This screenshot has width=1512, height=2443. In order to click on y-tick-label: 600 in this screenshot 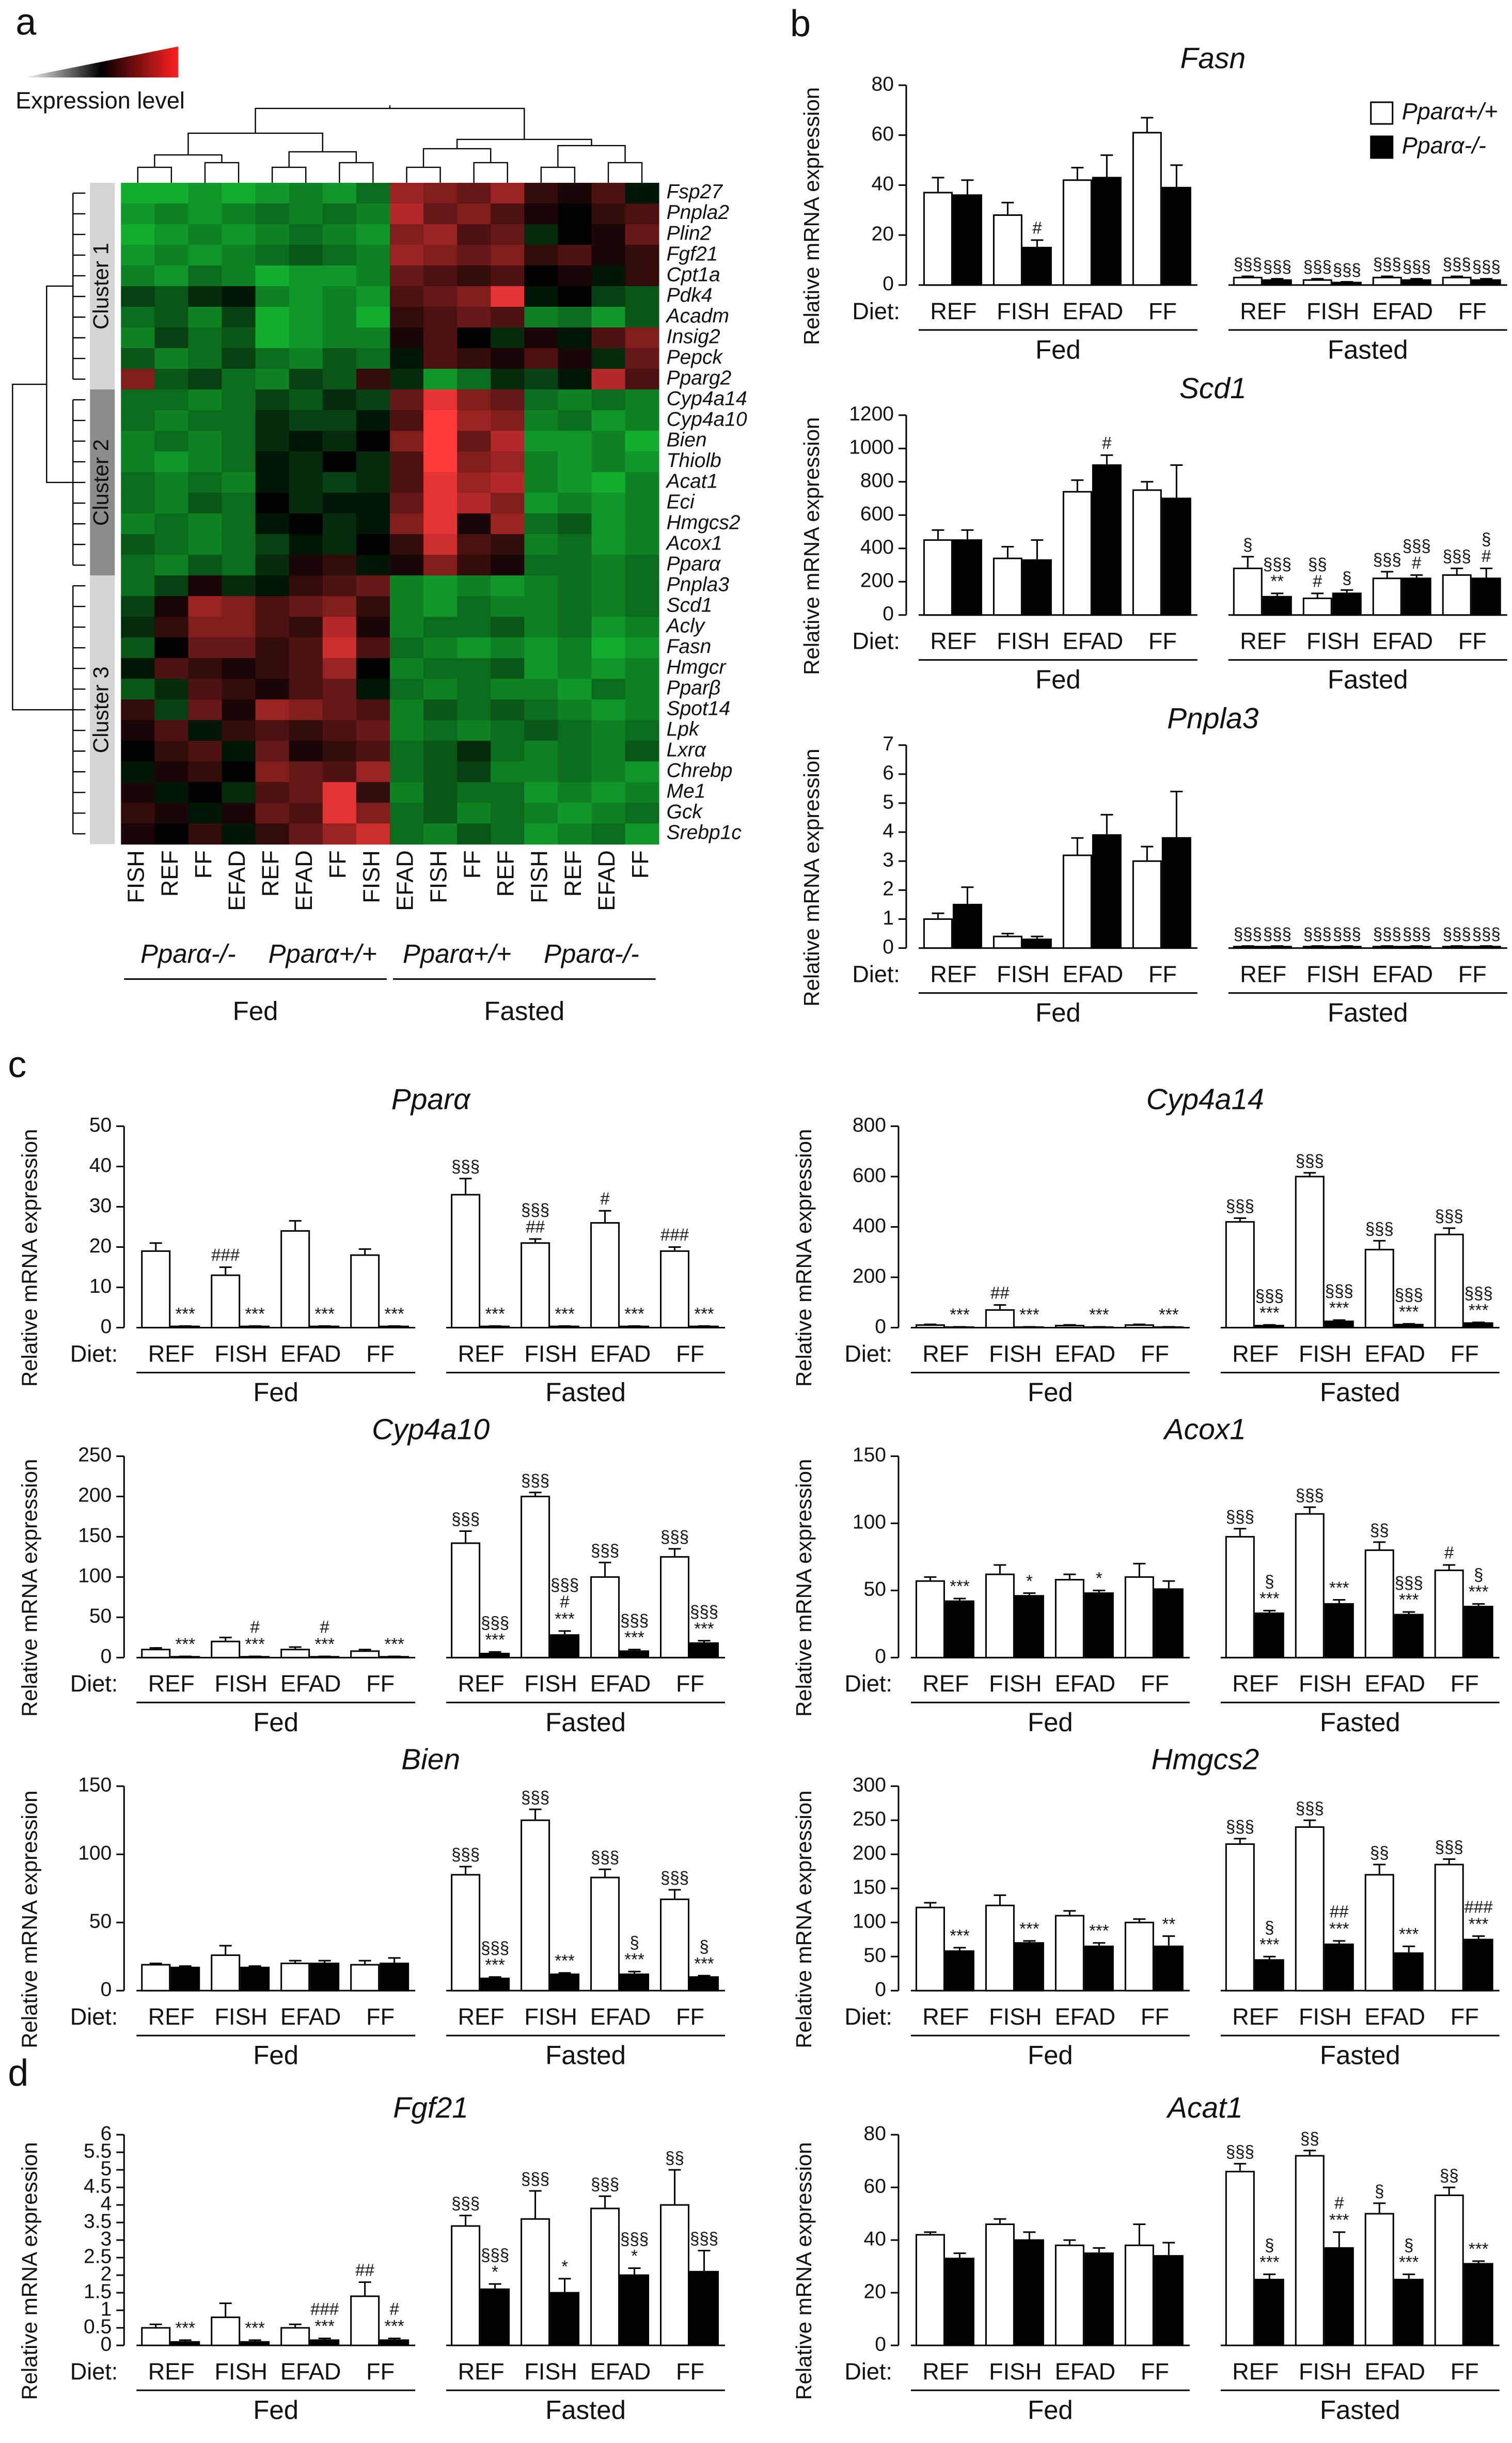, I will do `click(877, 514)`.